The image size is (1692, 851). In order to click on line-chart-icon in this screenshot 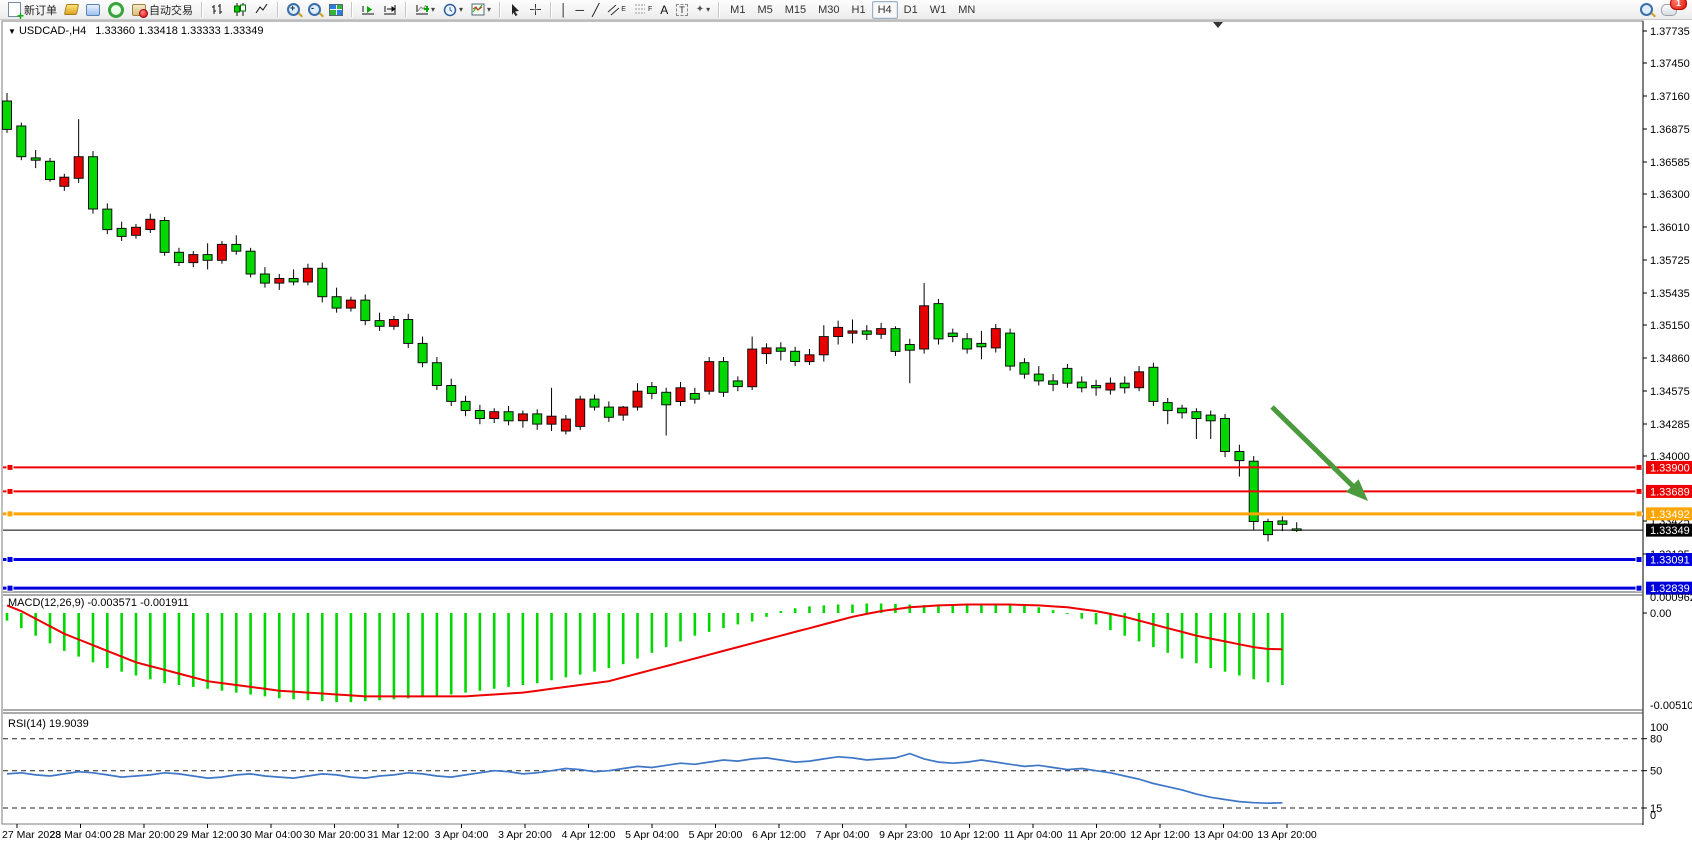, I will do `click(261, 8)`.